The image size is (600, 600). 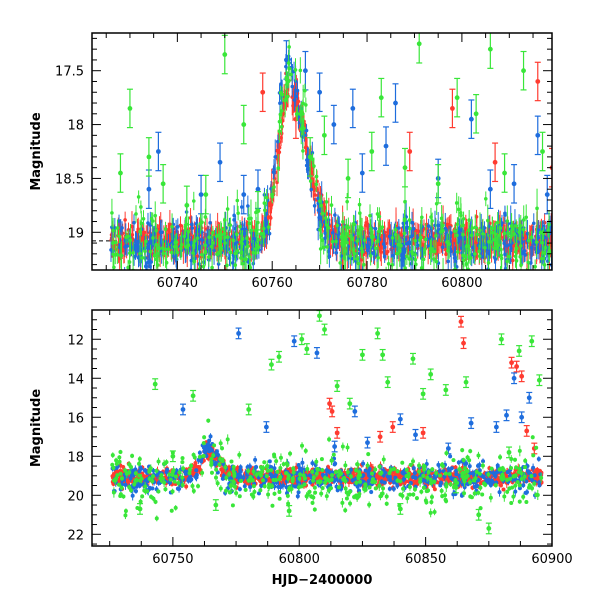 I want to click on y-tick-label: 17.5, so click(x=69, y=72).